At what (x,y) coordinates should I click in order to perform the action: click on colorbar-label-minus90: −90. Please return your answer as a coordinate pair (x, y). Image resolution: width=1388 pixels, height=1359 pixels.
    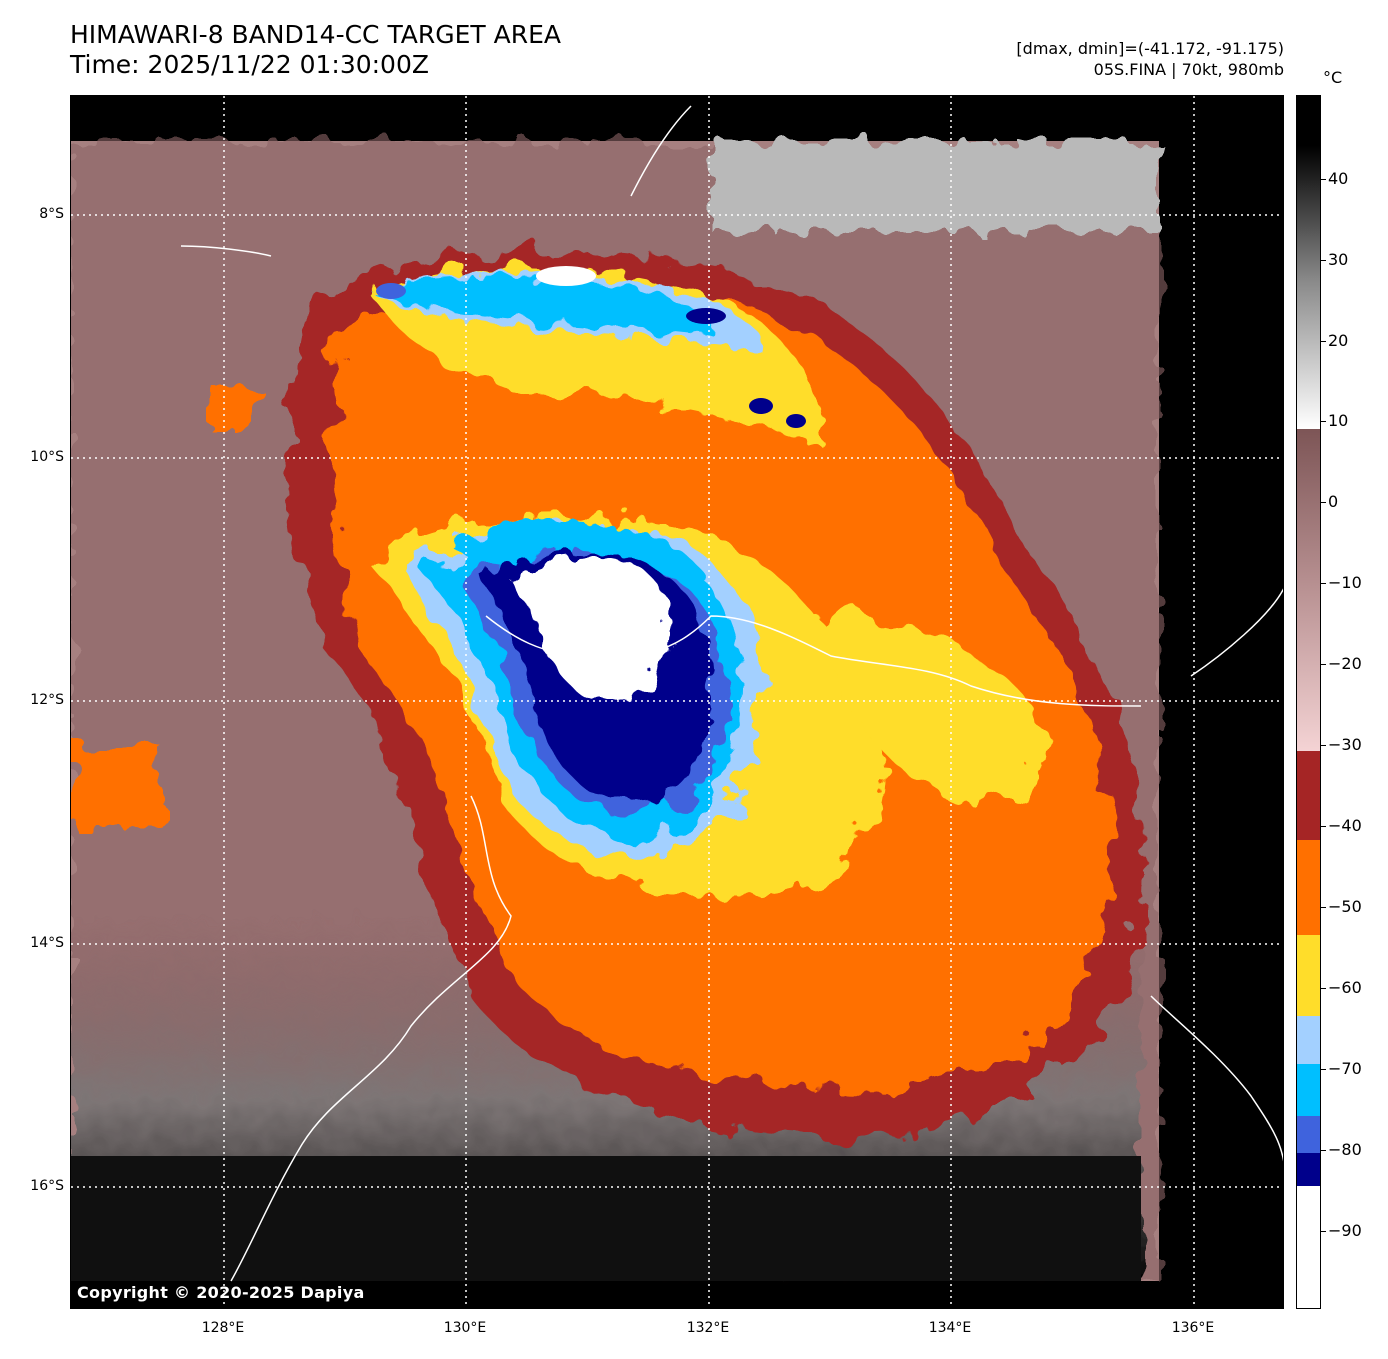
    Looking at the image, I should click on (1345, 1230).